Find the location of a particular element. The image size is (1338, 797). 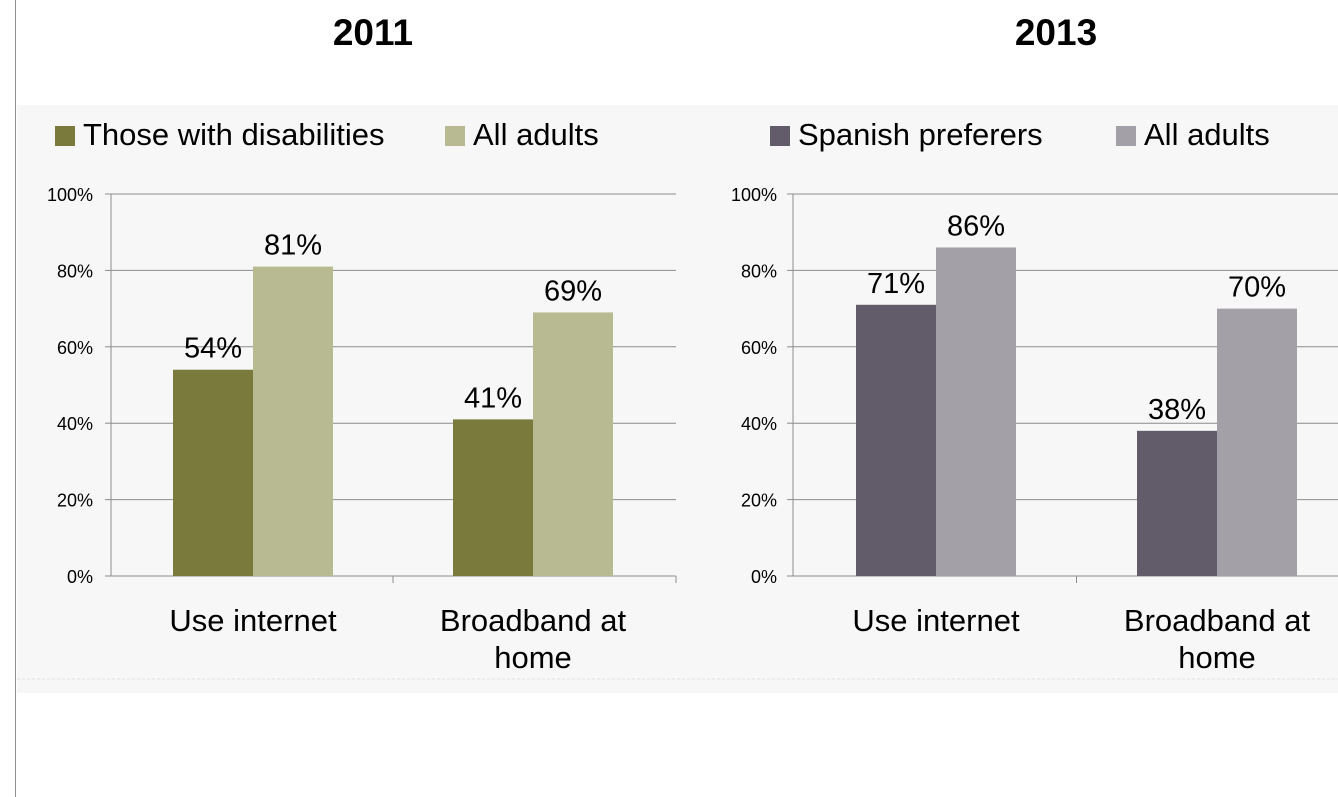

c1-category-label: Broadband at is located at coordinates (1217, 620).